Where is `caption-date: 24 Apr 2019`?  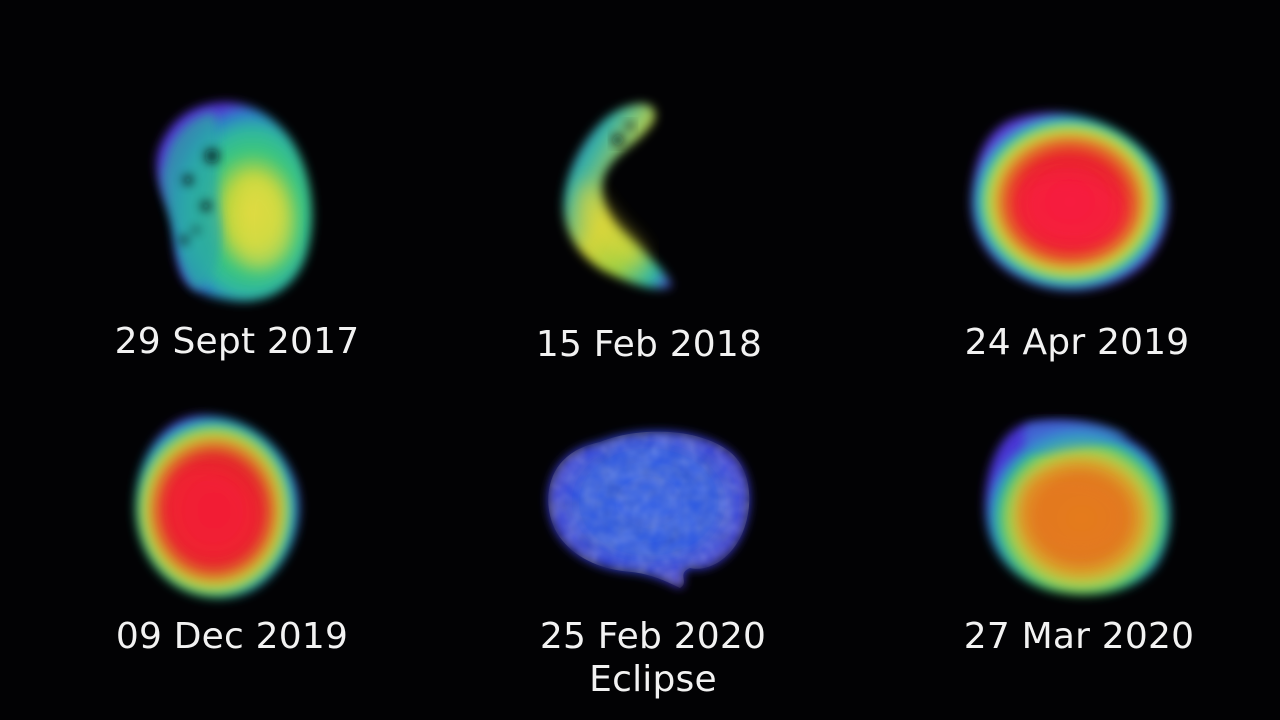 caption-date: 24 Apr 2019 is located at coordinates (1077, 342).